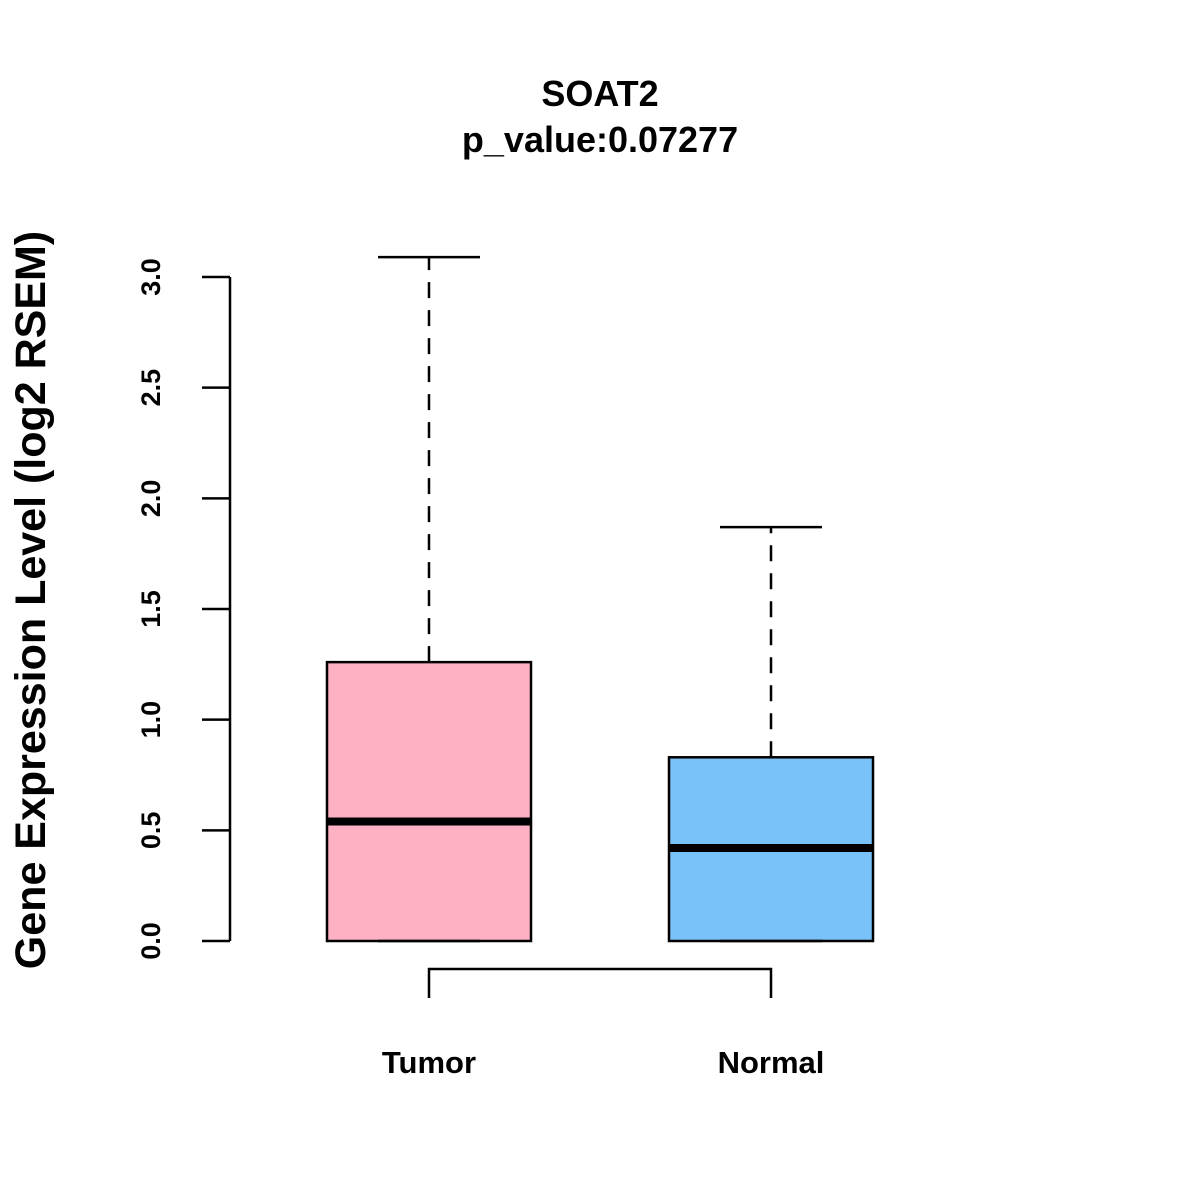  I want to click on y-tick-label-2.0: 2.0, so click(151, 499).